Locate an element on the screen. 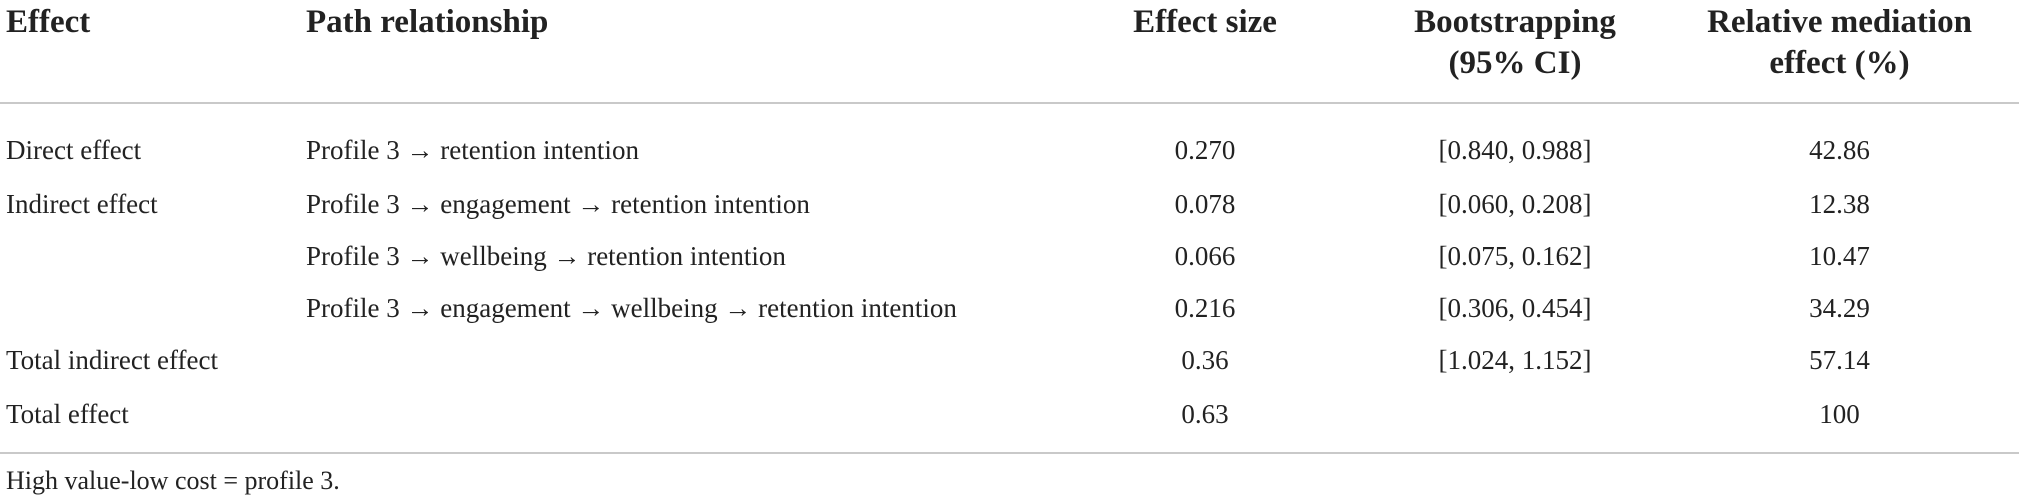  cell-effect-size: 0.63 is located at coordinates (1205, 420).